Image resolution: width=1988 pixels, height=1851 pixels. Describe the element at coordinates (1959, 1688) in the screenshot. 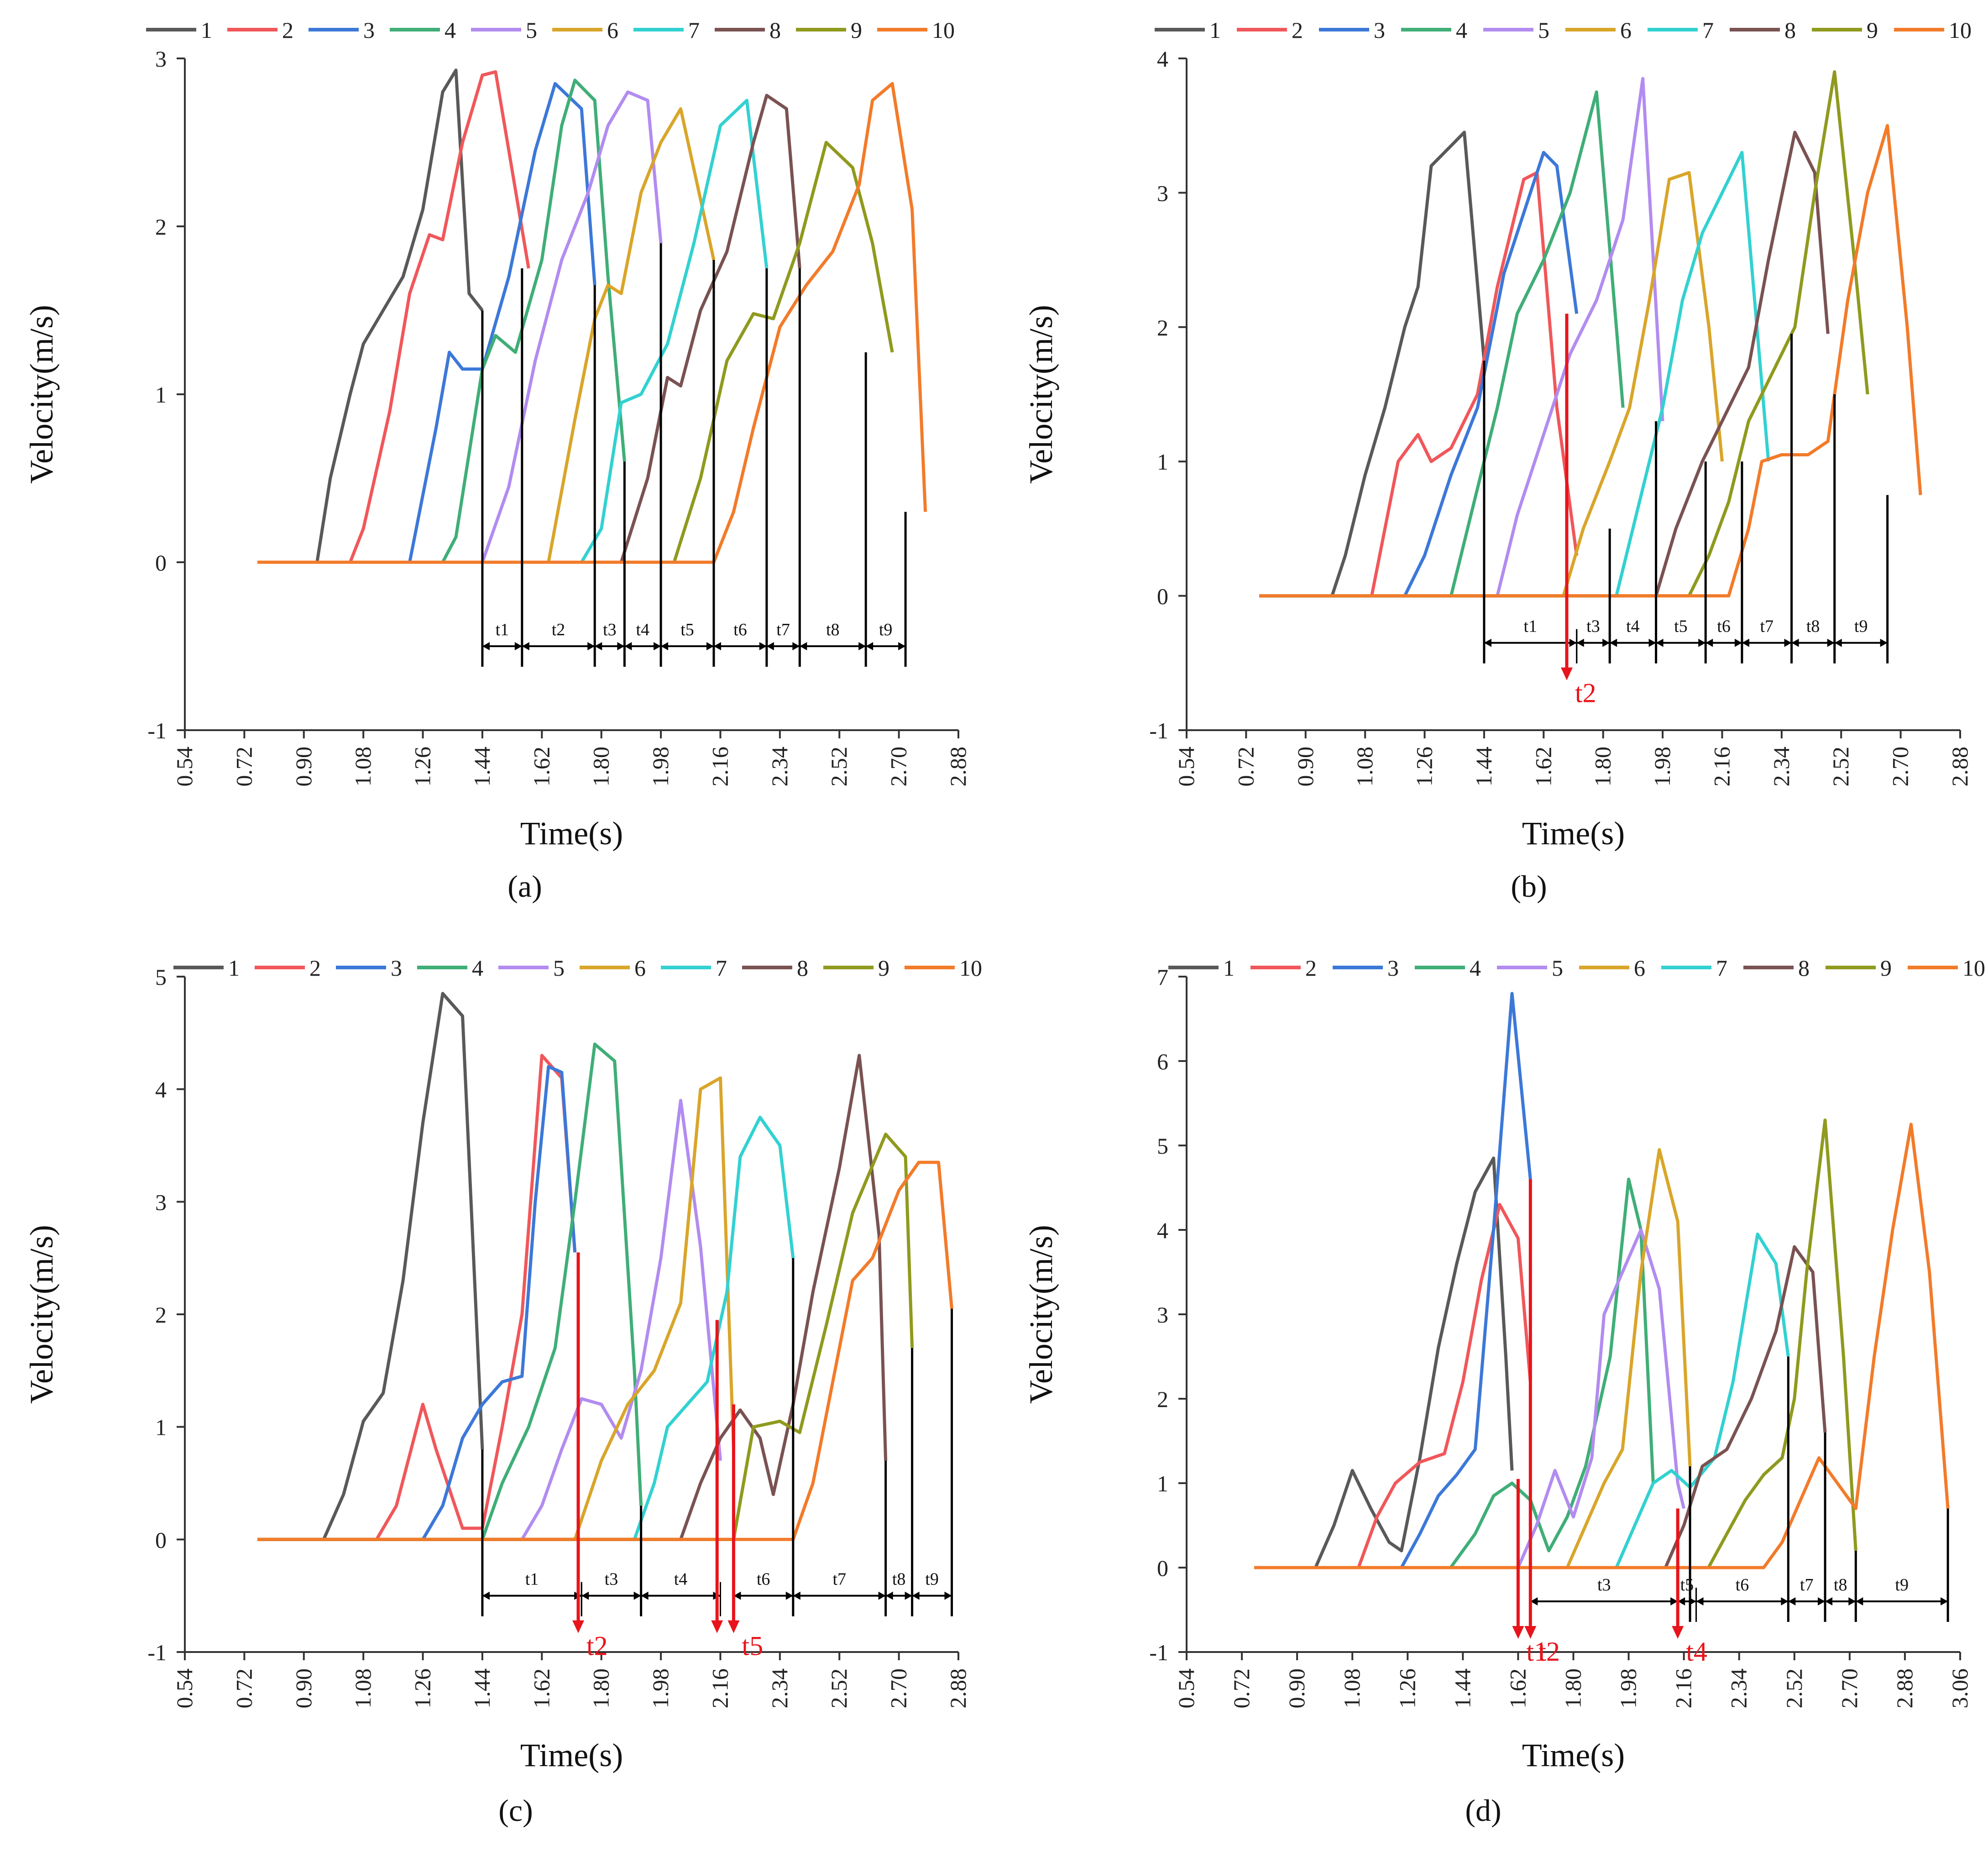

I see `x-tick-label: 3.06` at that location.